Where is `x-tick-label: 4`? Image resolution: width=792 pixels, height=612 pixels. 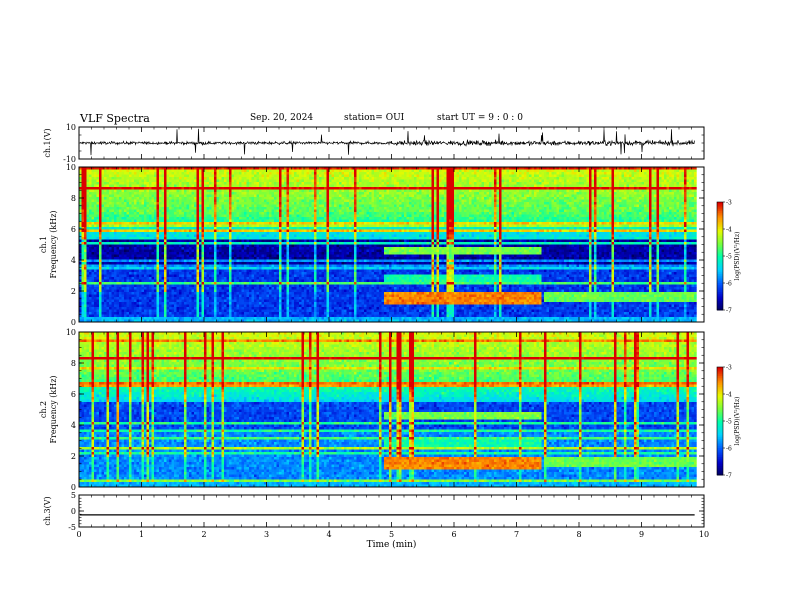
x-tick-label: 4 is located at coordinates (328, 534).